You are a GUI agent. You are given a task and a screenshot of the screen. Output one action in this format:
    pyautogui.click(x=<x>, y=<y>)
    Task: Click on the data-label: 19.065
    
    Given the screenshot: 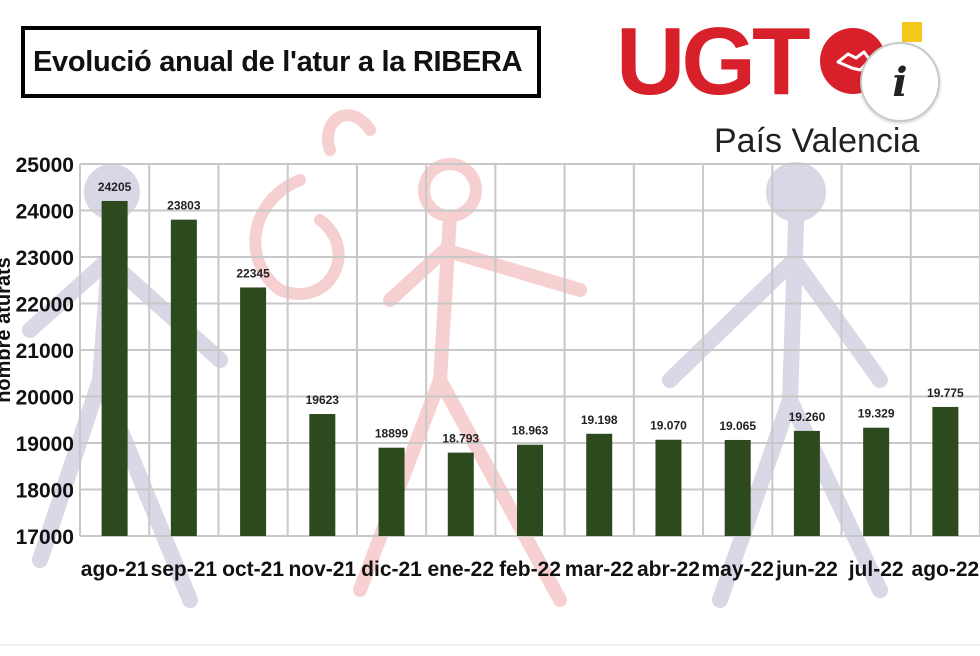 What is the action you would take?
    pyautogui.click(x=737, y=426)
    